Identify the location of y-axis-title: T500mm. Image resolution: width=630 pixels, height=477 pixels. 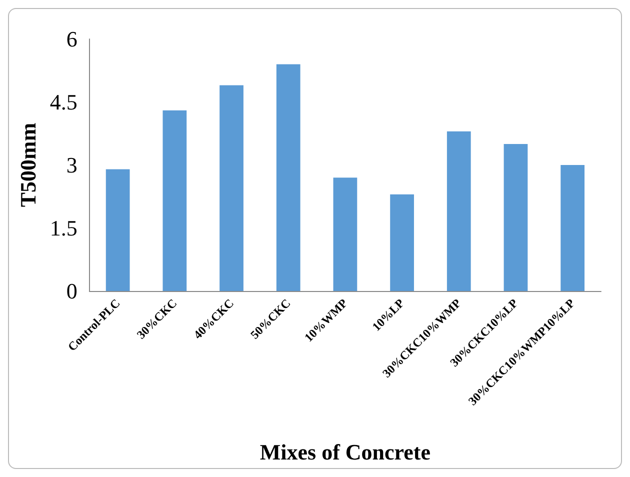
(28, 165).